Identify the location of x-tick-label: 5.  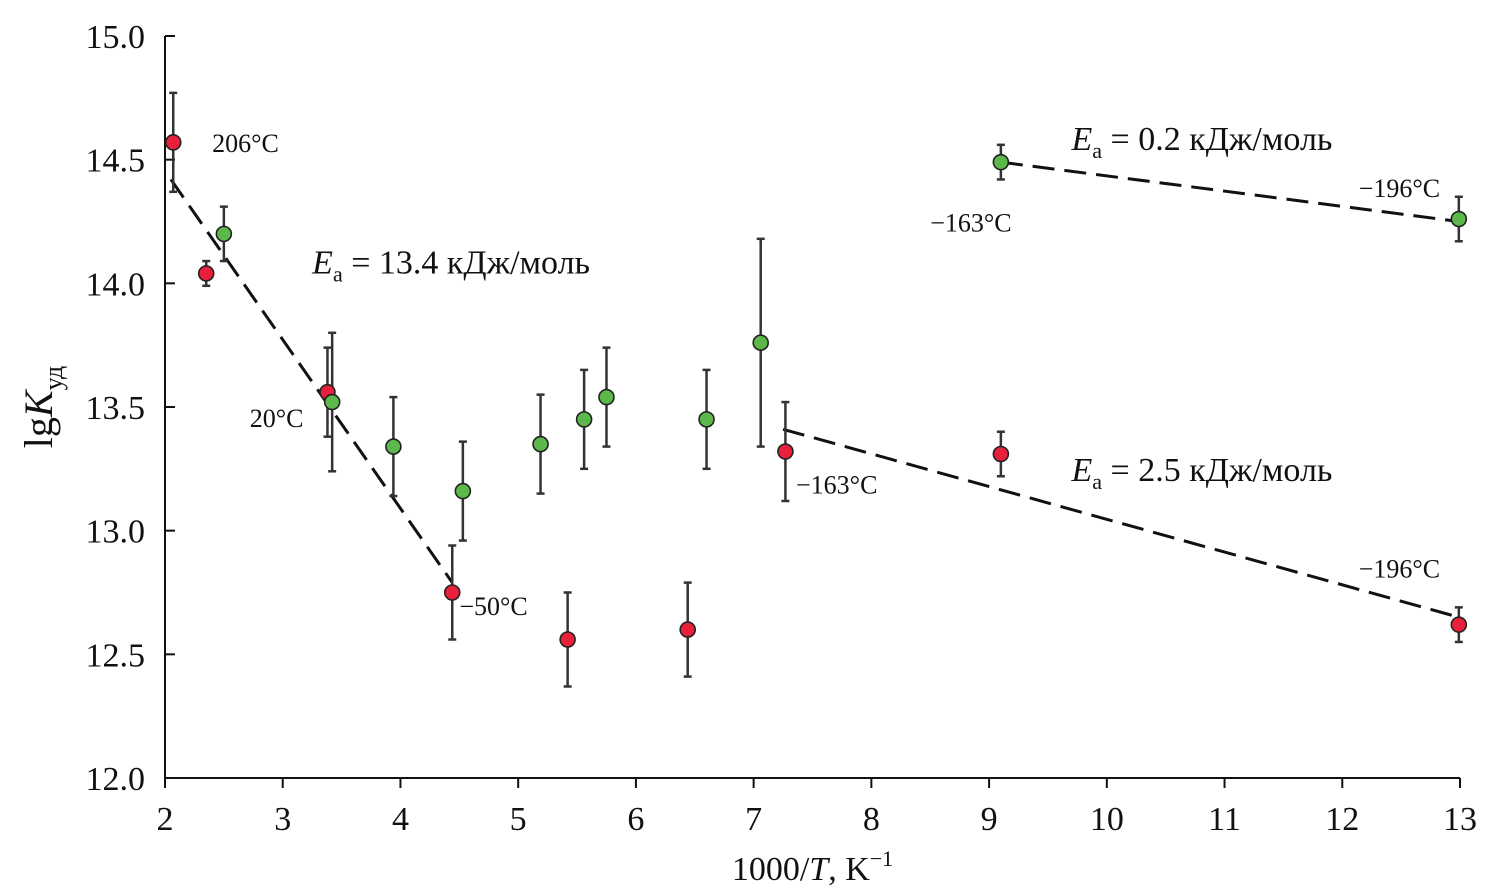
(518, 819).